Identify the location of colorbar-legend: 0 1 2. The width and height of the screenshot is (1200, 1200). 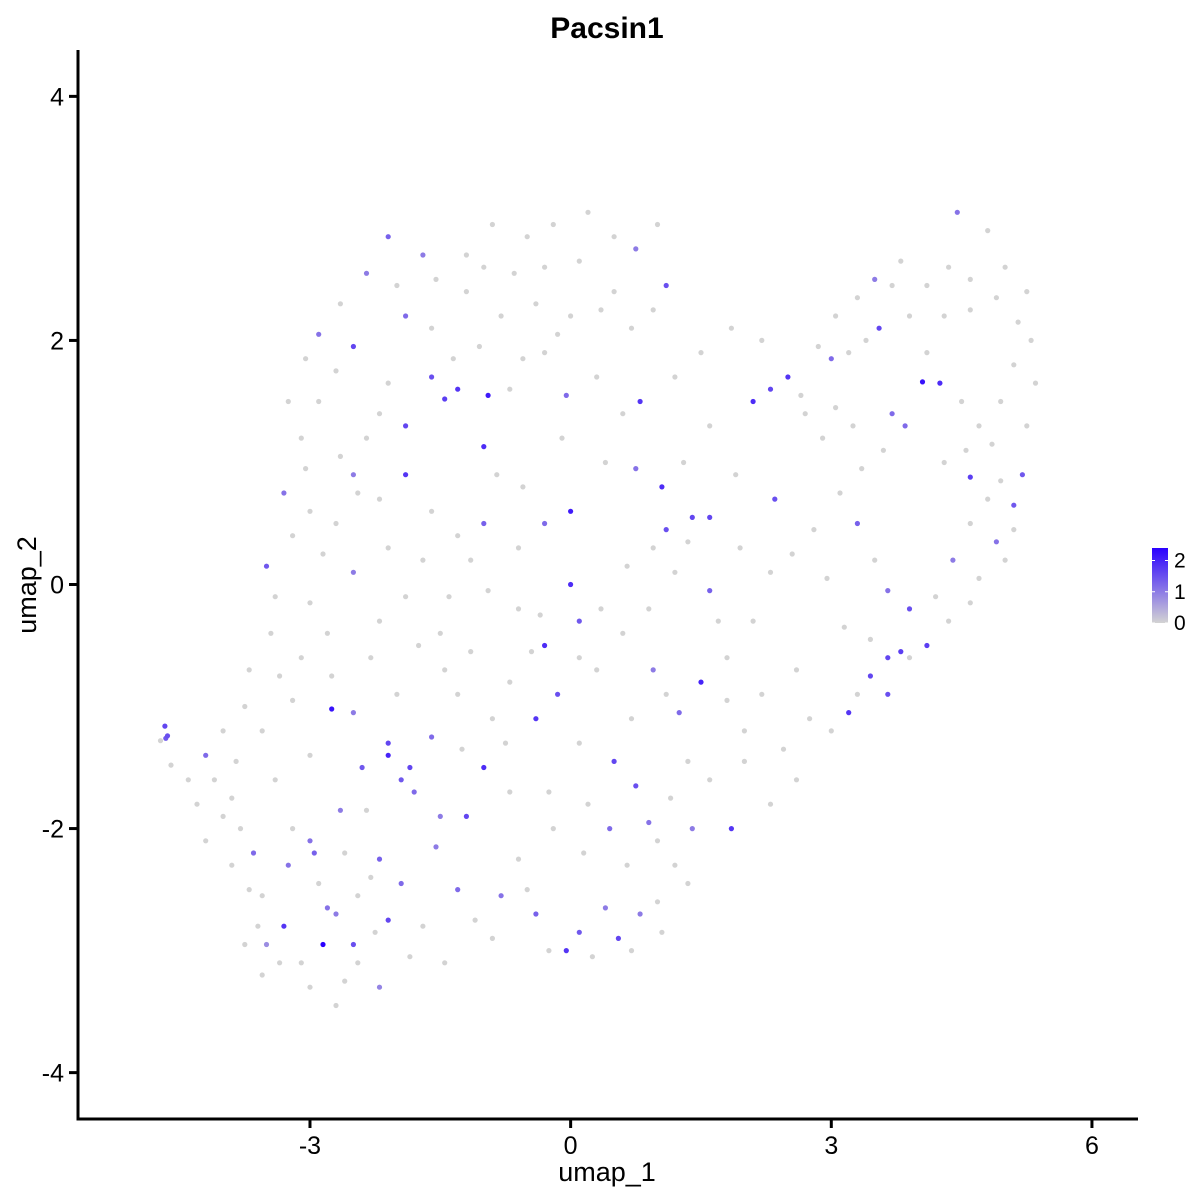
(1169, 591).